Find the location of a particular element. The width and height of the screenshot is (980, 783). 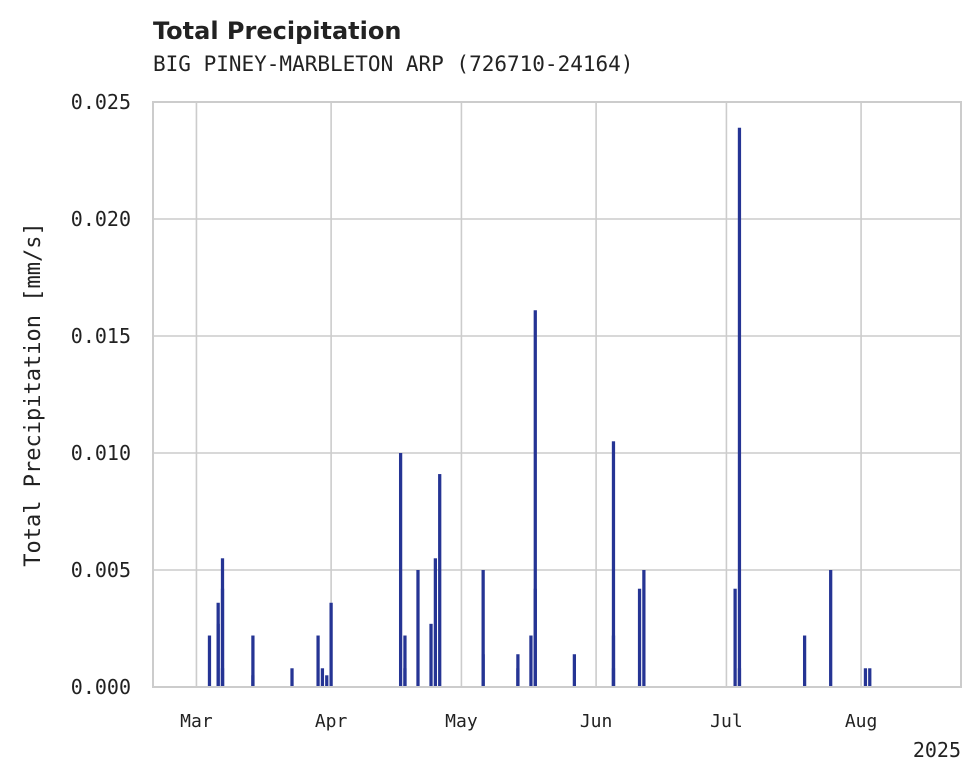

x-tick-label: Aug is located at coordinates (861, 721).